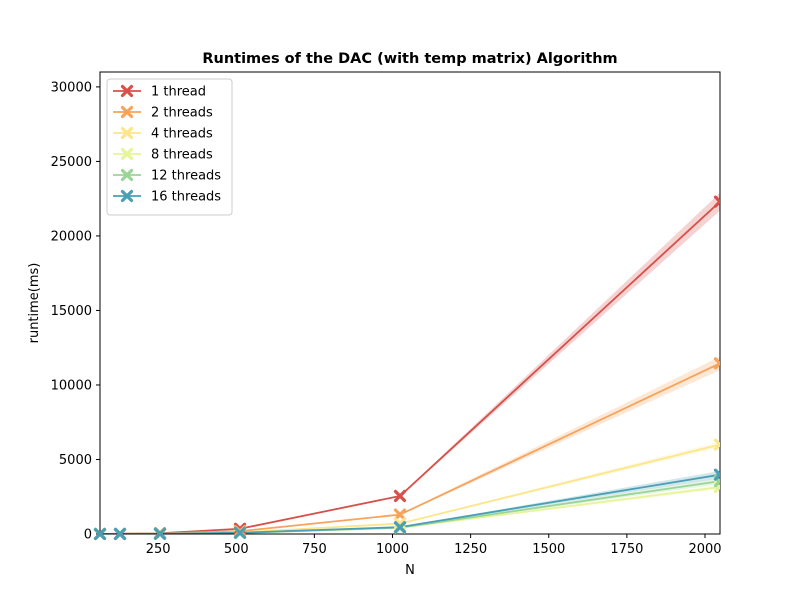 The height and width of the screenshot is (600, 800). Describe the element at coordinates (626, 549) in the screenshot. I see `x-tick-label-6: 1750` at that location.